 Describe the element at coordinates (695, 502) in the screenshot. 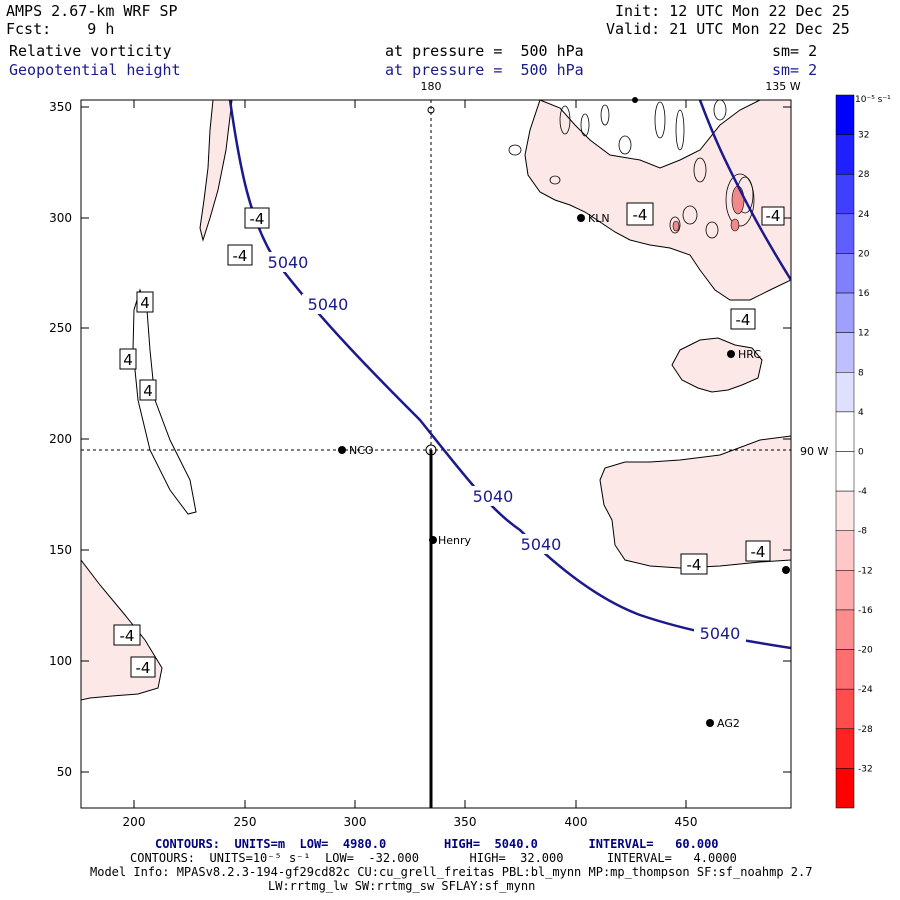

I see `vorticity-area-southeast` at that location.